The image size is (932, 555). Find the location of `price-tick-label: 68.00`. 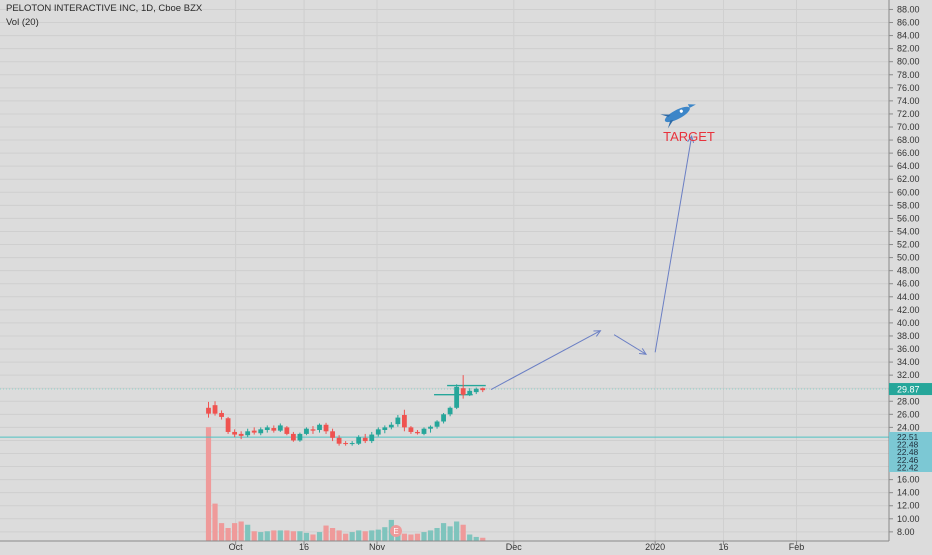

price-tick-label: 68.00 is located at coordinates (908, 140).